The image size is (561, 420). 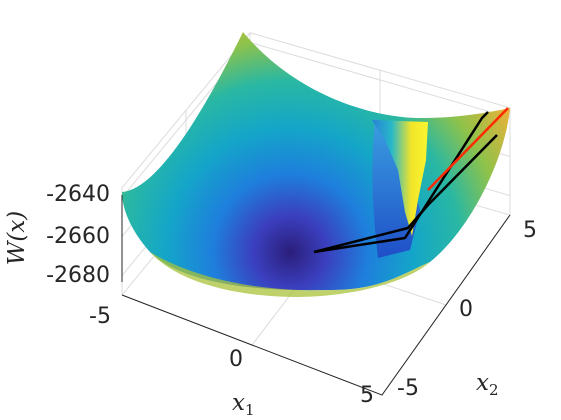 I want to click on x-tick-label: -5, so click(x=100, y=316).